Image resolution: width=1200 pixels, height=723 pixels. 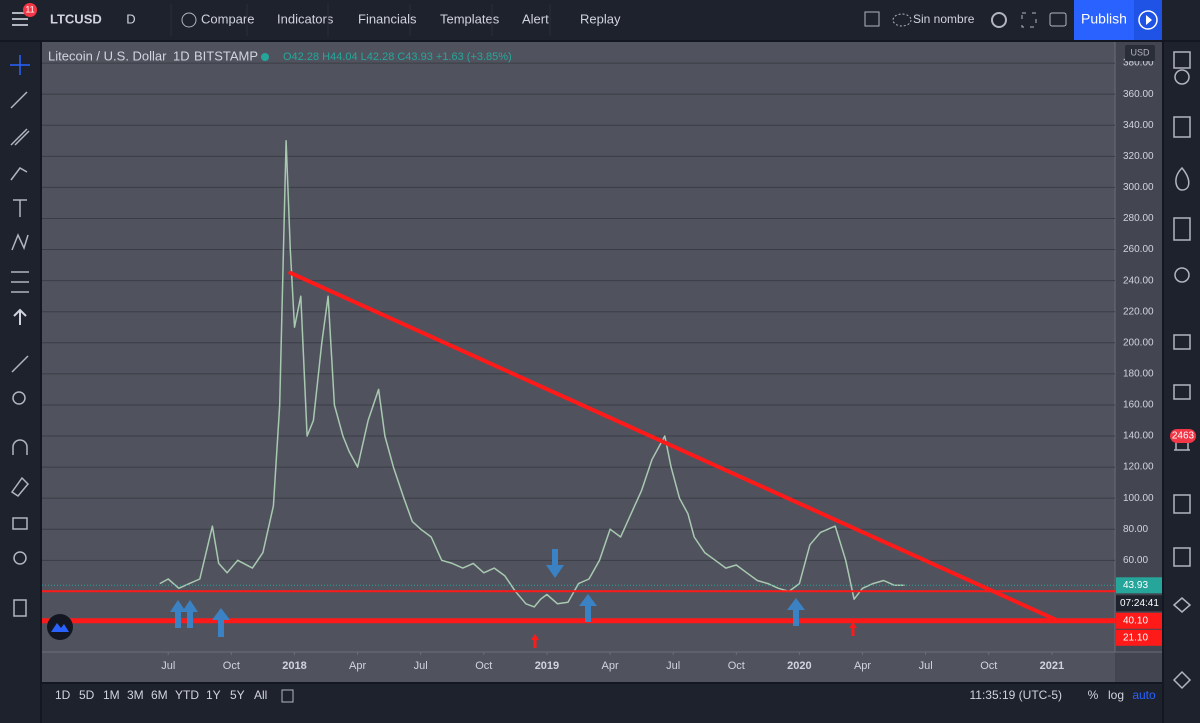 What do you see at coordinates (237, 695) in the screenshot?
I see `range-button: 5Y` at bounding box center [237, 695].